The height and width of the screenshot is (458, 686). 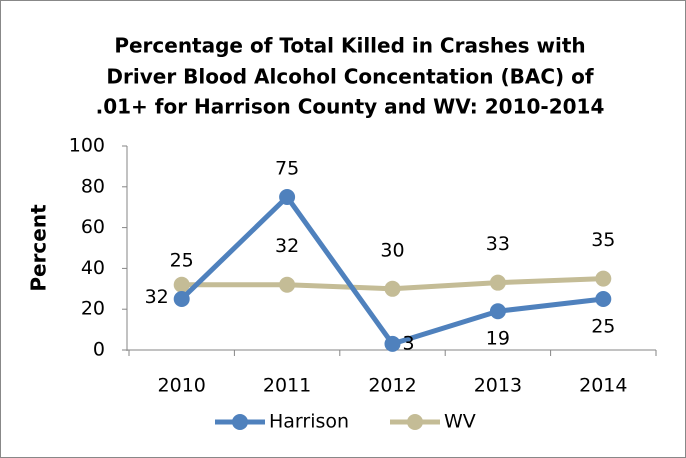 What do you see at coordinates (309, 422) in the screenshot?
I see `legend-label: Harrison` at bounding box center [309, 422].